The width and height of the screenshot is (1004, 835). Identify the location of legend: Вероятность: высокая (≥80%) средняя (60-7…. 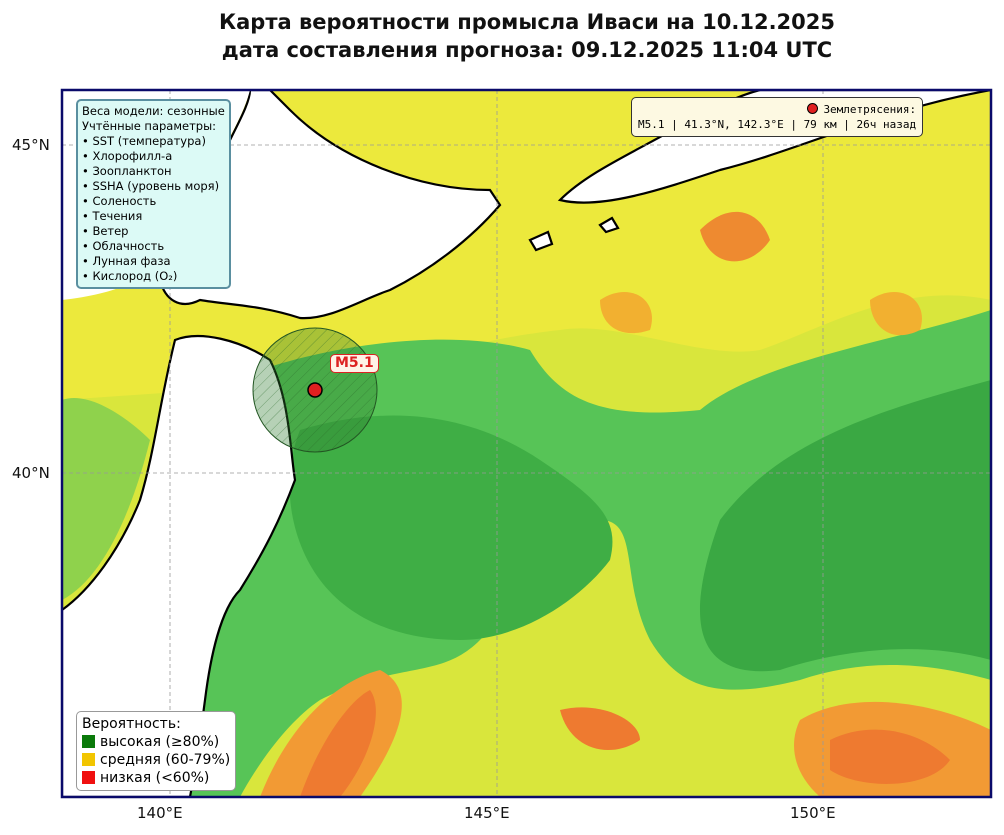
(156, 751).